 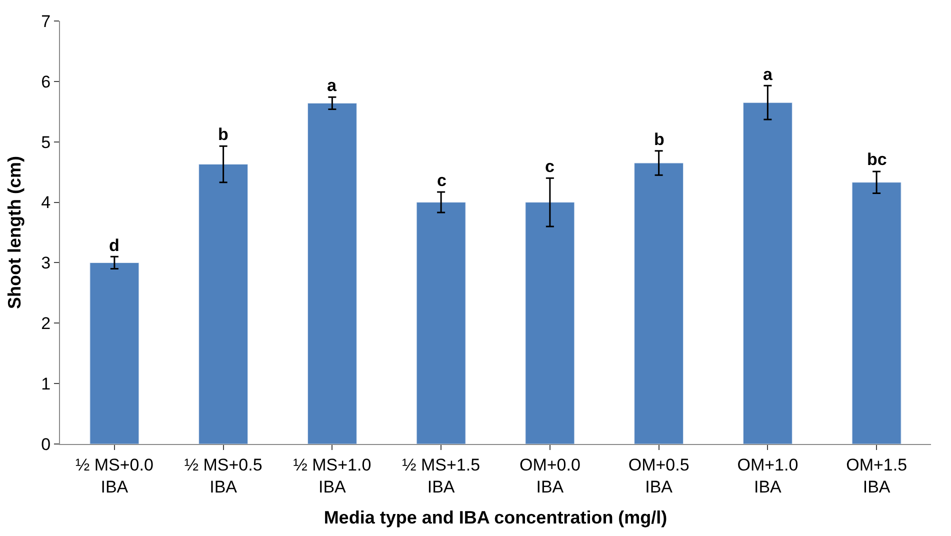 I want to click on y-tick-label: 4, so click(x=46, y=202).